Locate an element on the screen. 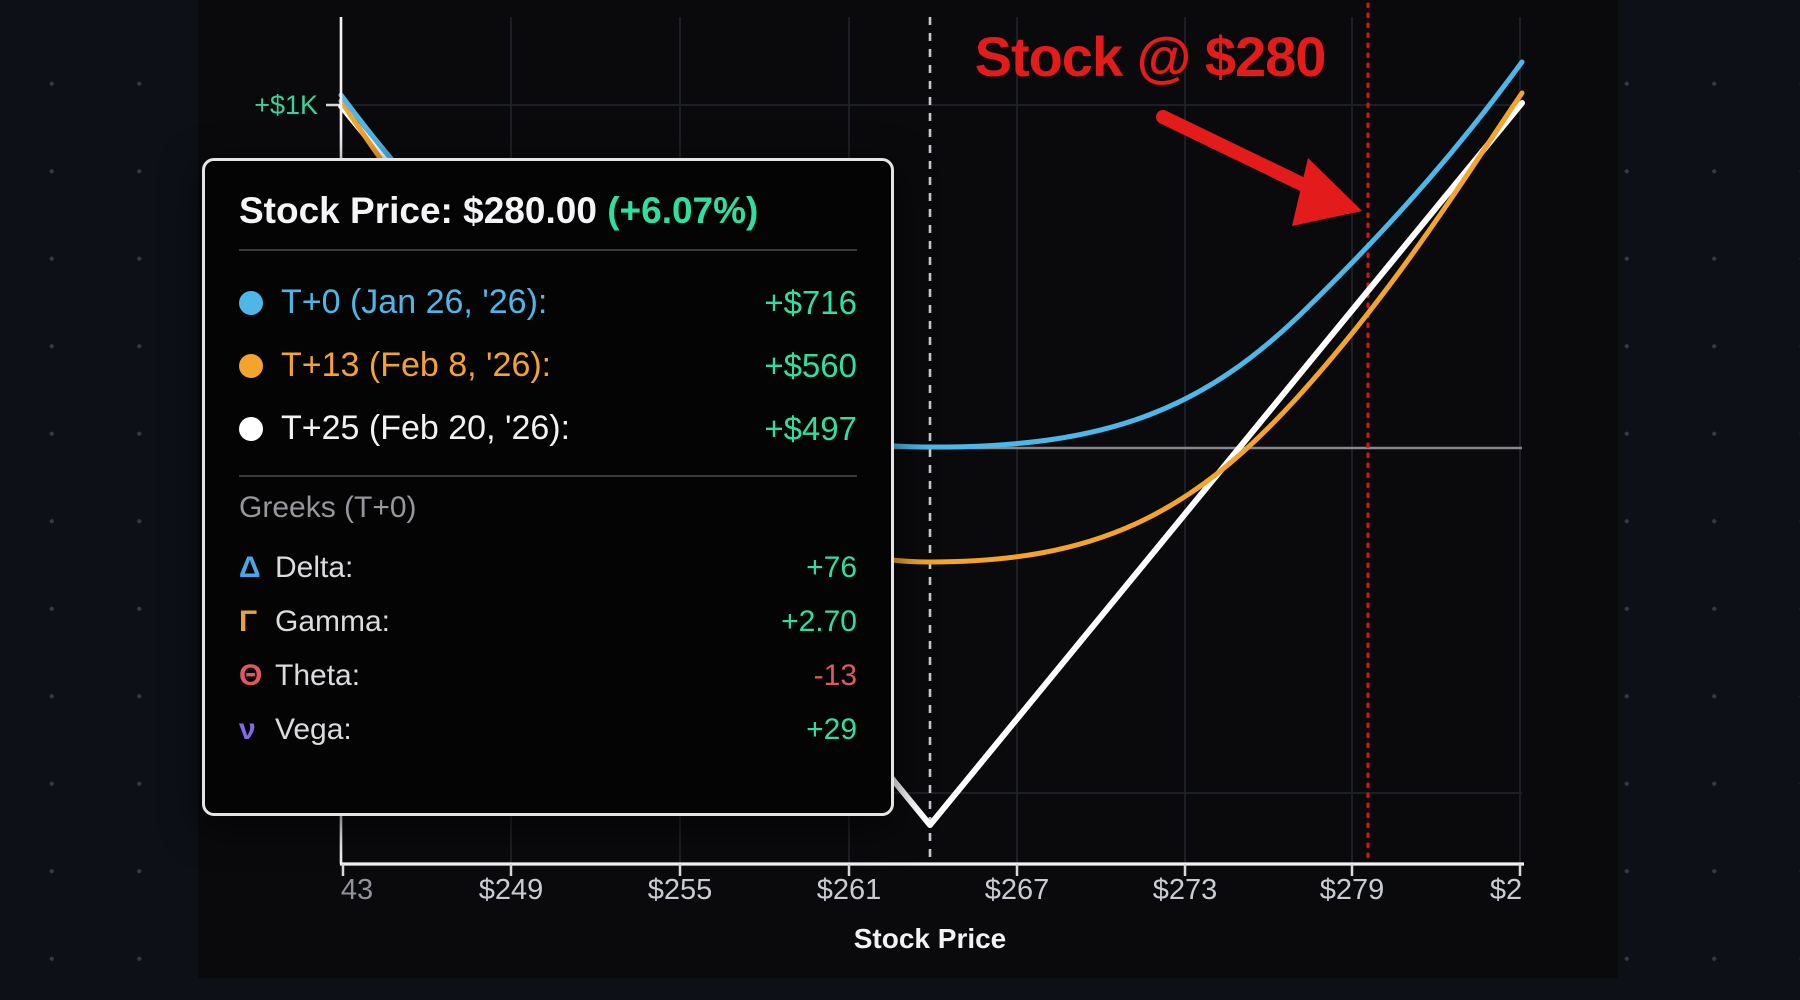 Image resolution: width=1800 pixels, height=1000 pixels. greek-label: Vega: is located at coordinates (313, 729).